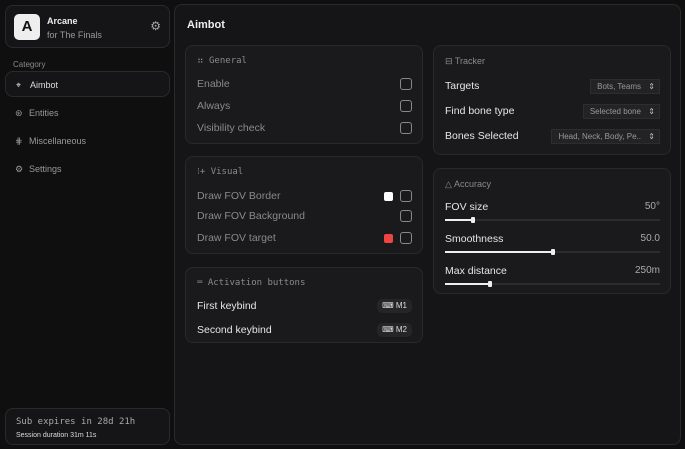 The height and width of the screenshot is (449, 685). What do you see at coordinates (44, 85) in the screenshot?
I see `sidebar-item-label: Aimbot` at bounding box center [44, 85].